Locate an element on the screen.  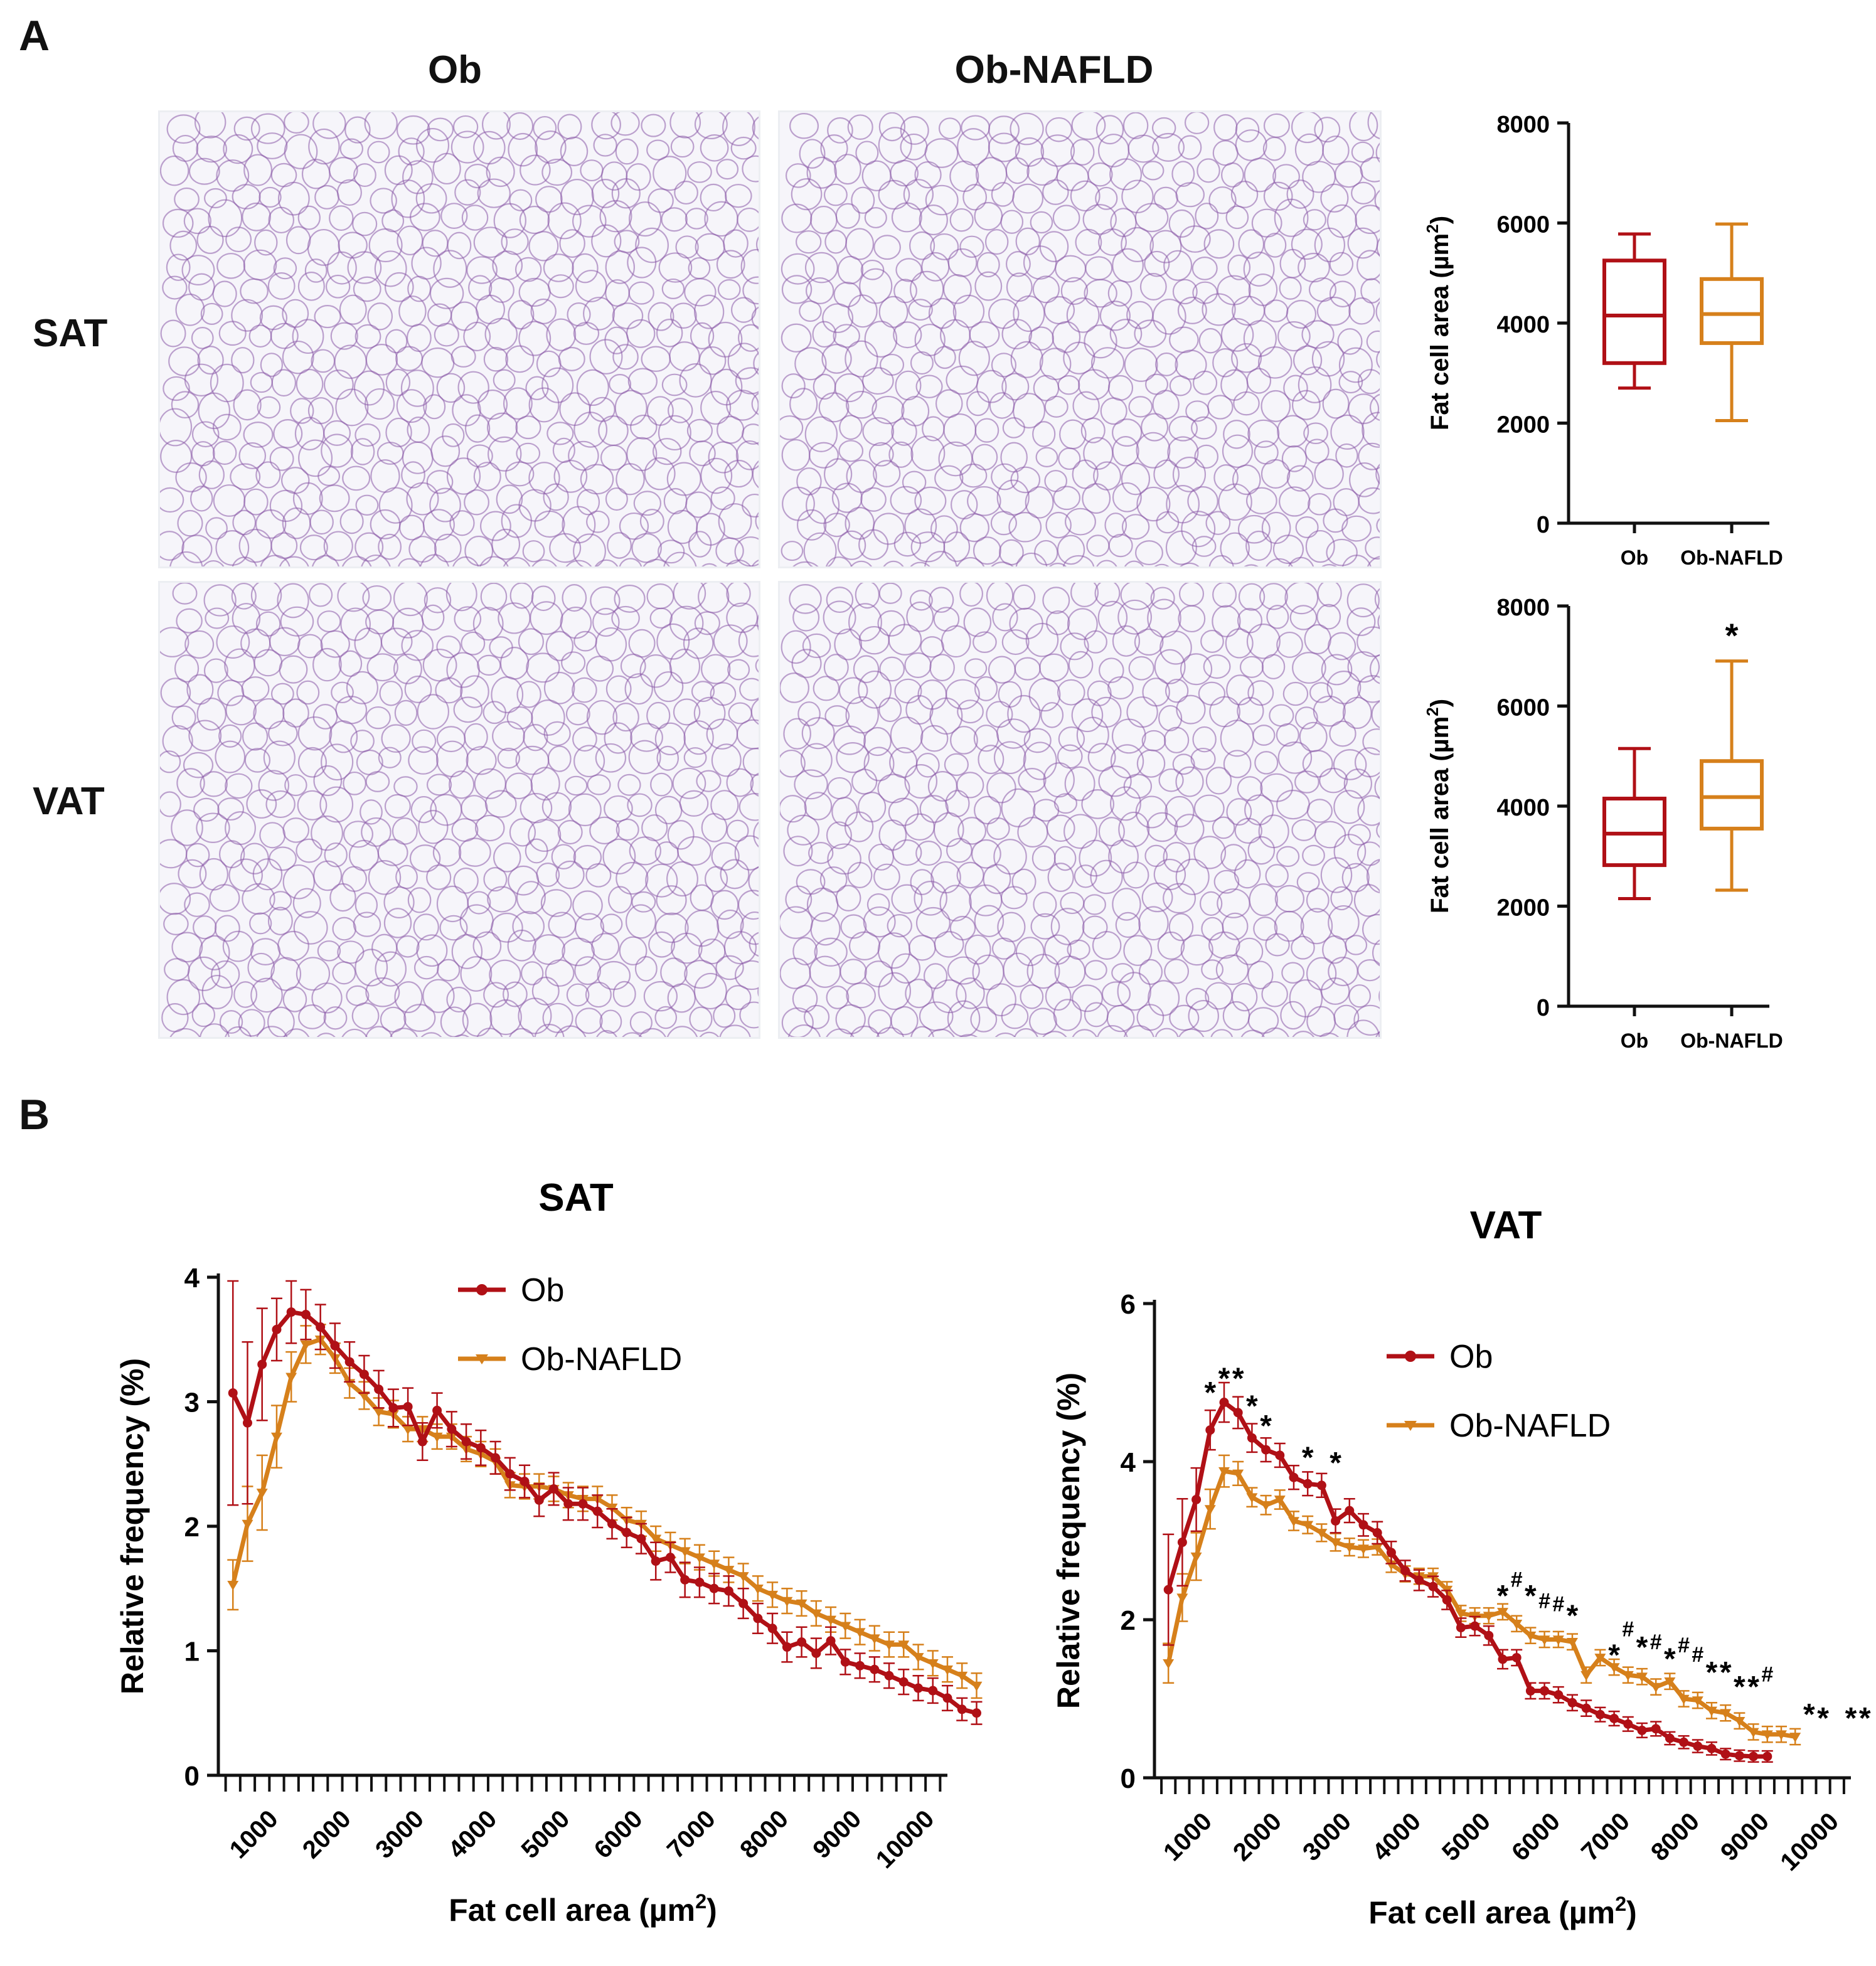
micrograph-sat-ob-nafld is located at coordinates (1080, 339).